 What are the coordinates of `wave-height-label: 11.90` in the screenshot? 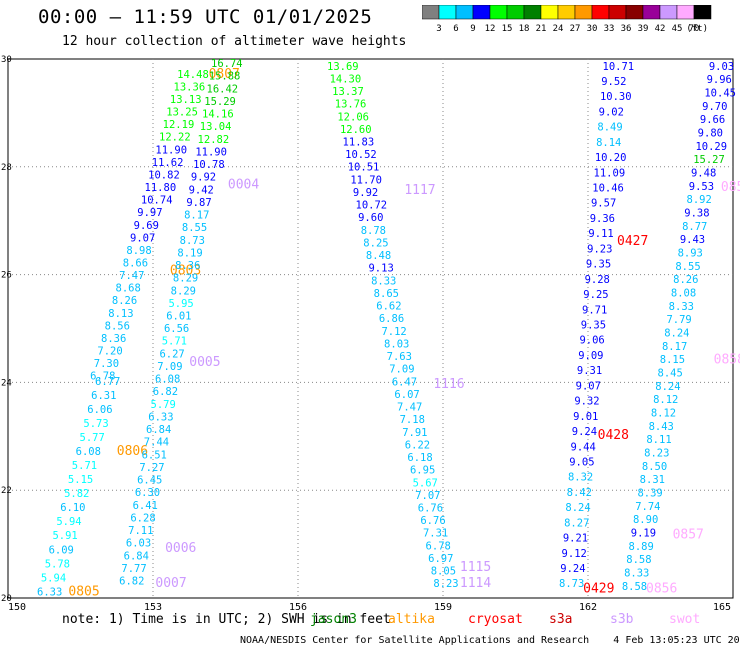 It's located at (211, 152).